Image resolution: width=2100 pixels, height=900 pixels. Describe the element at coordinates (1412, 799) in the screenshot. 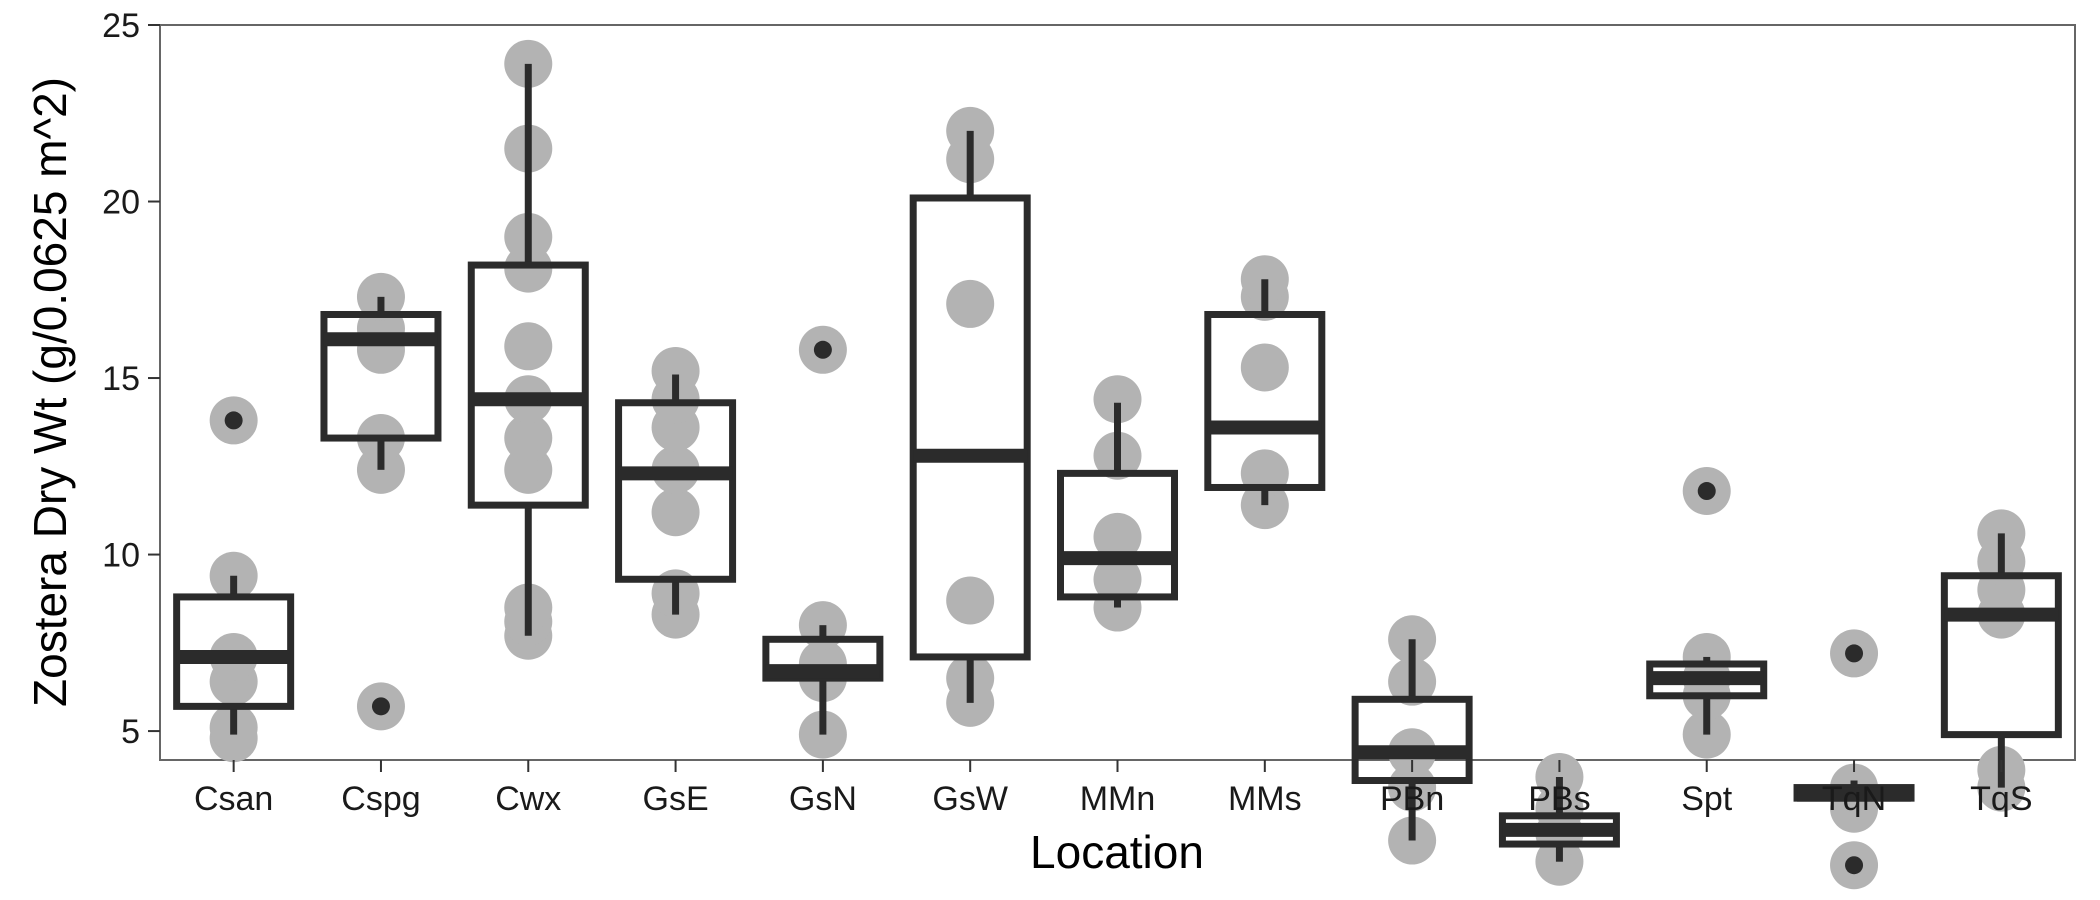

I see `x-tick-label: PBn` at that location.